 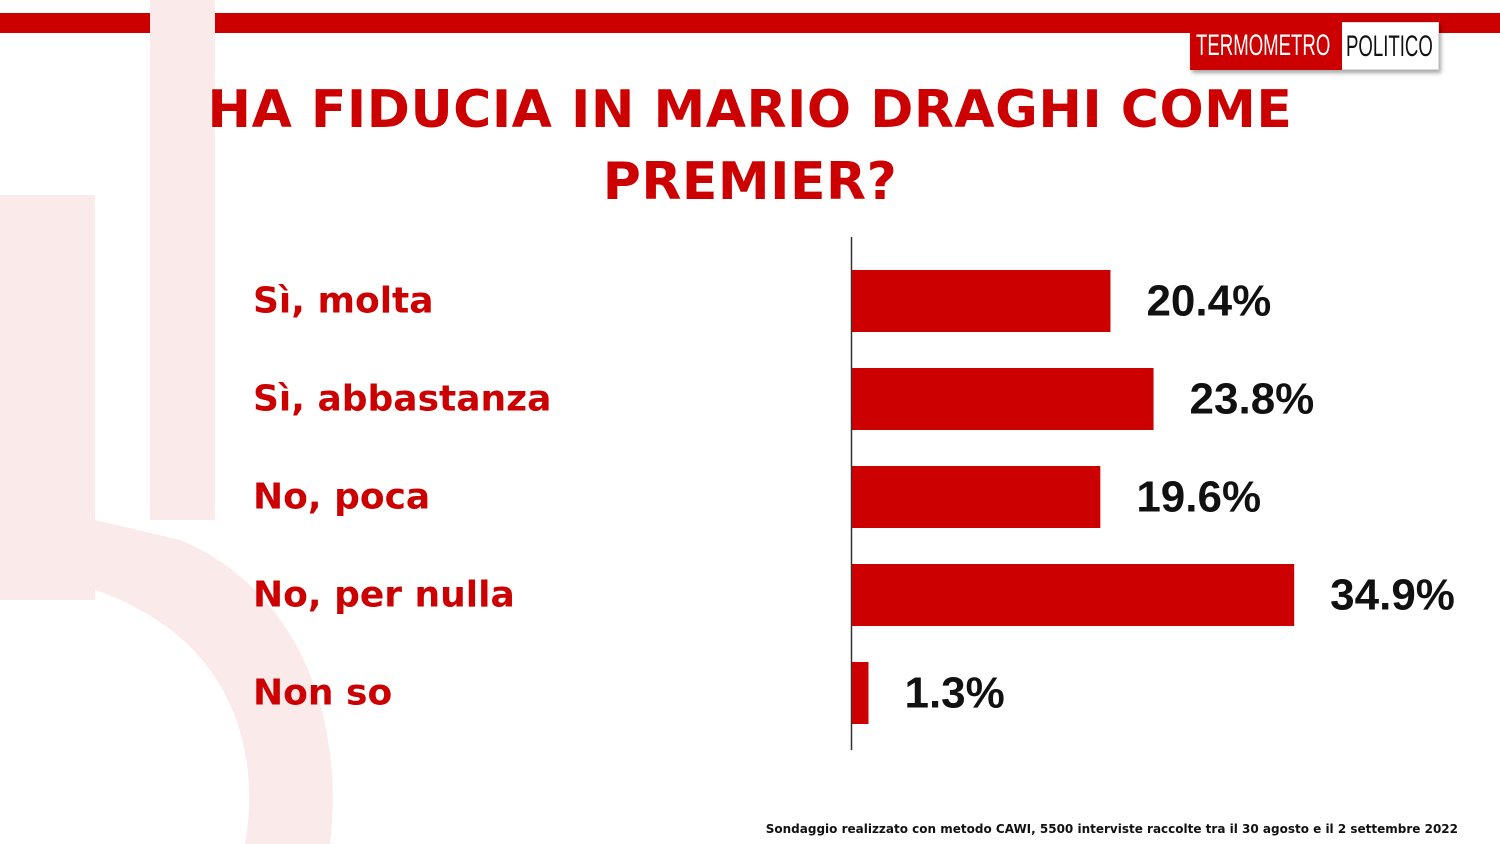 I want to click on category-label: Sì, molta, so click(x=343, y=301).